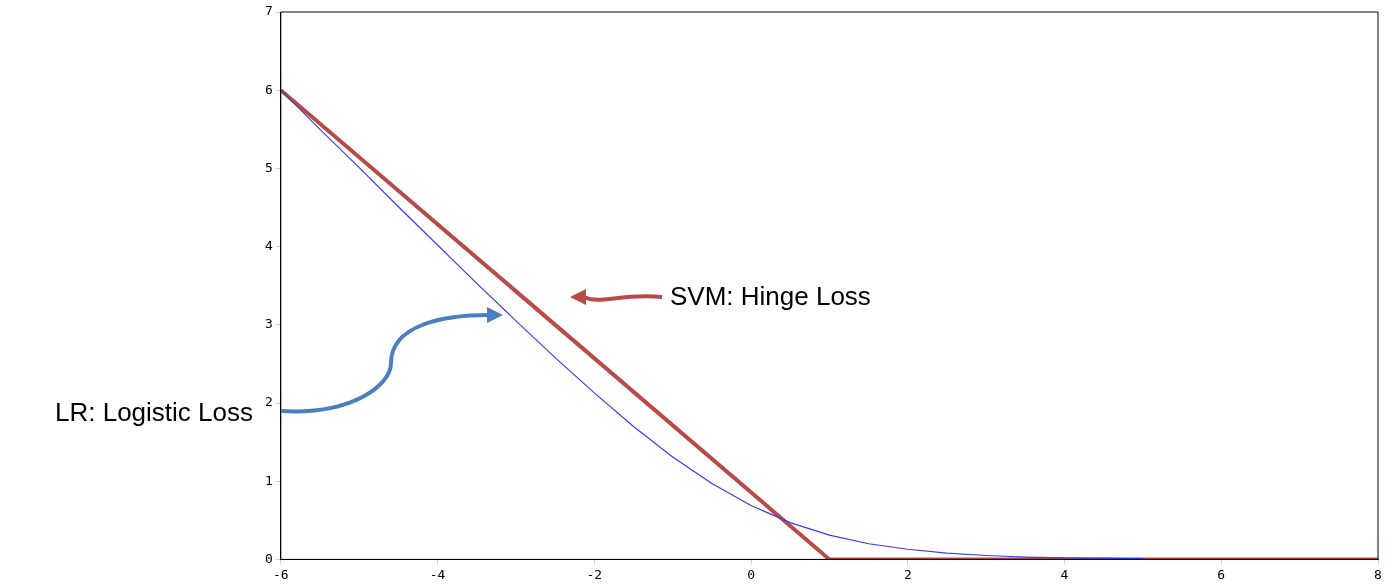 The width and height of the screenshot is (1392, 586). What do you see at coordinates (437, 574) in the screenshot?
I see `x-tick-label: -4` at bounding box center [437, 574].